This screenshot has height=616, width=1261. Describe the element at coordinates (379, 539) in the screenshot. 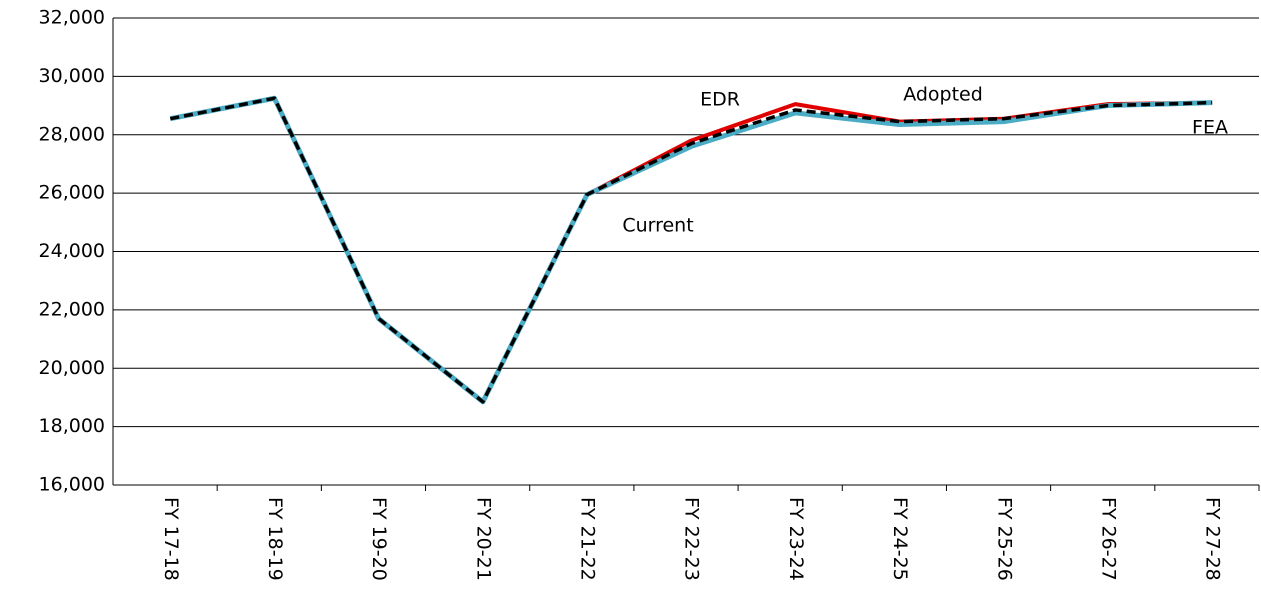

I see `x-tick-label: FY 19-20` at that location.